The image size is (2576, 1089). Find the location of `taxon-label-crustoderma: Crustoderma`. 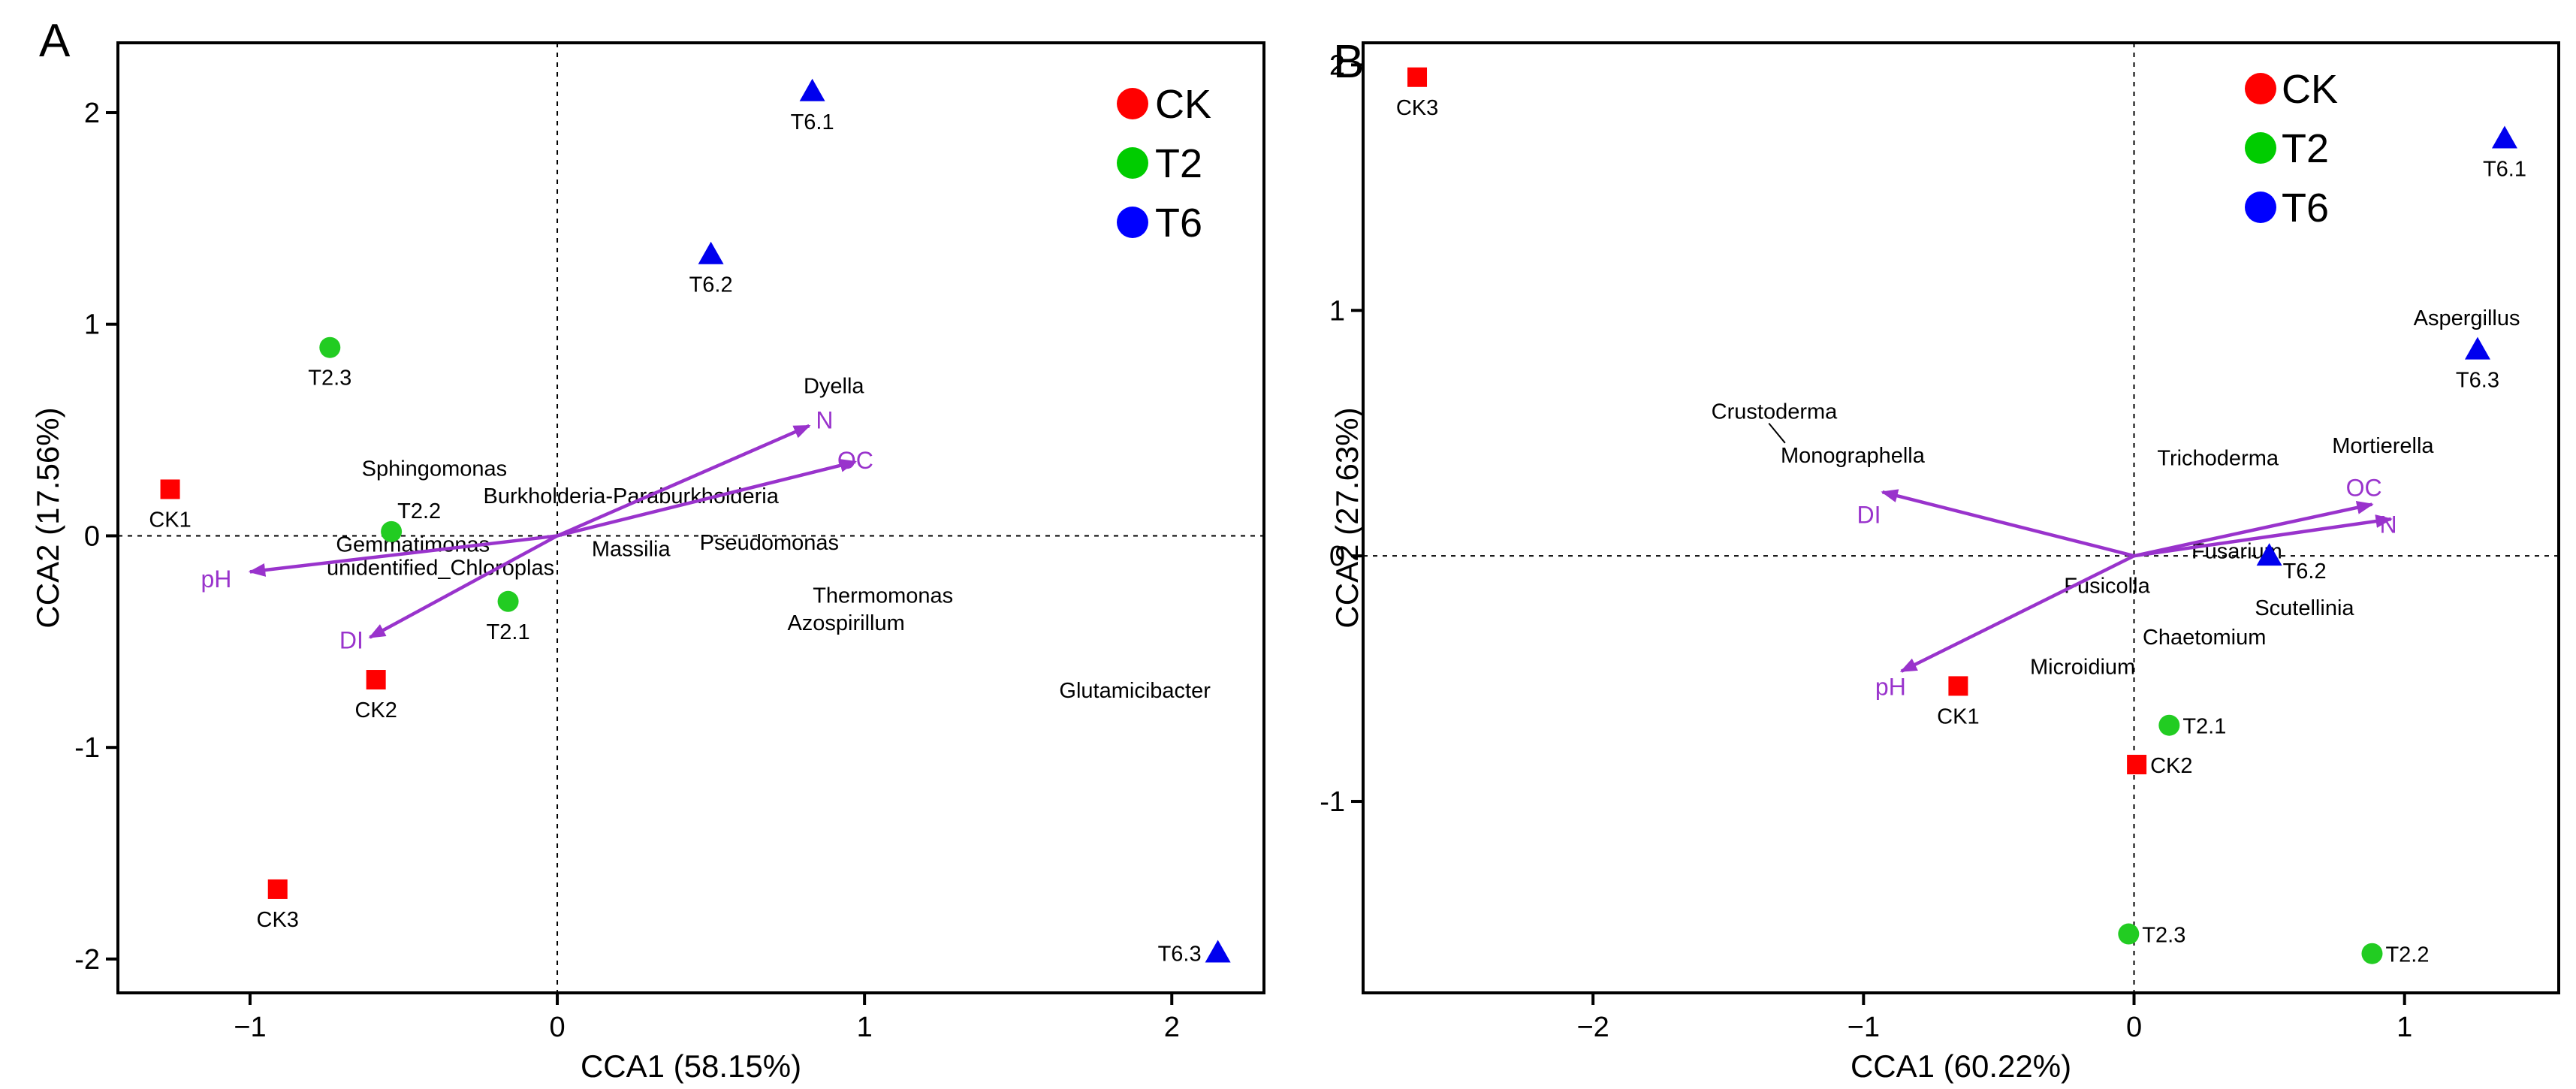

taxon-label-crustoderma: Crustoderma is located at coordinates (1775, 412).